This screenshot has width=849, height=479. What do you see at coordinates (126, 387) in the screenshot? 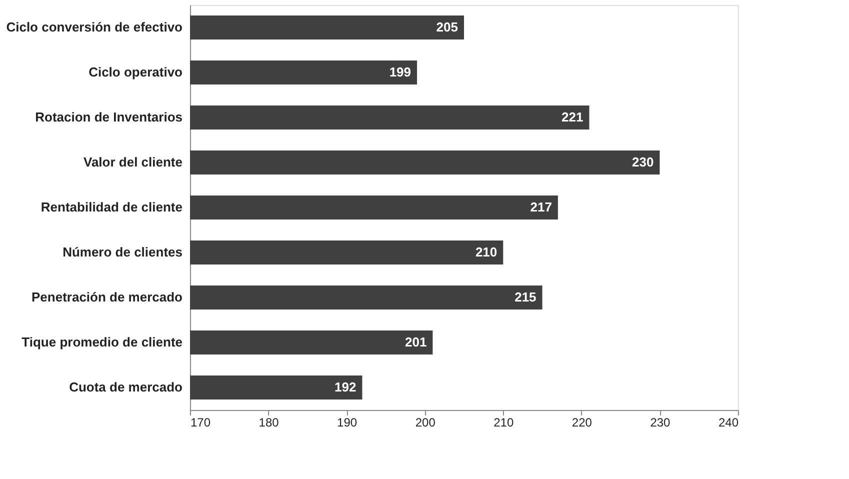
I see `y-tick-label: Cuota de mercado` at bounding box center [126, 387].